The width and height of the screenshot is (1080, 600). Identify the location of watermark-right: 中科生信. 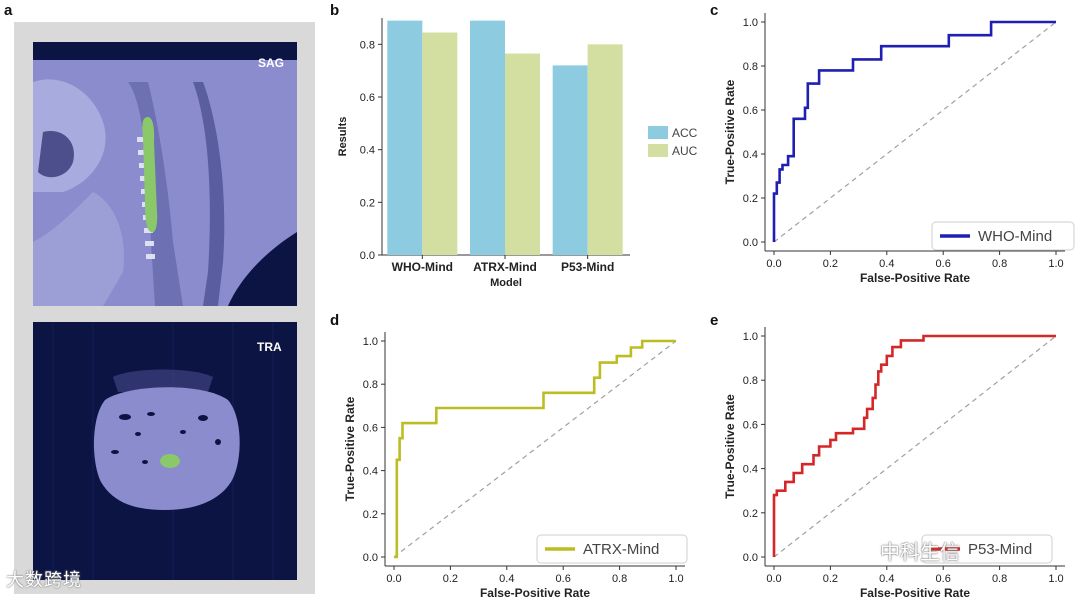
(920, 552).